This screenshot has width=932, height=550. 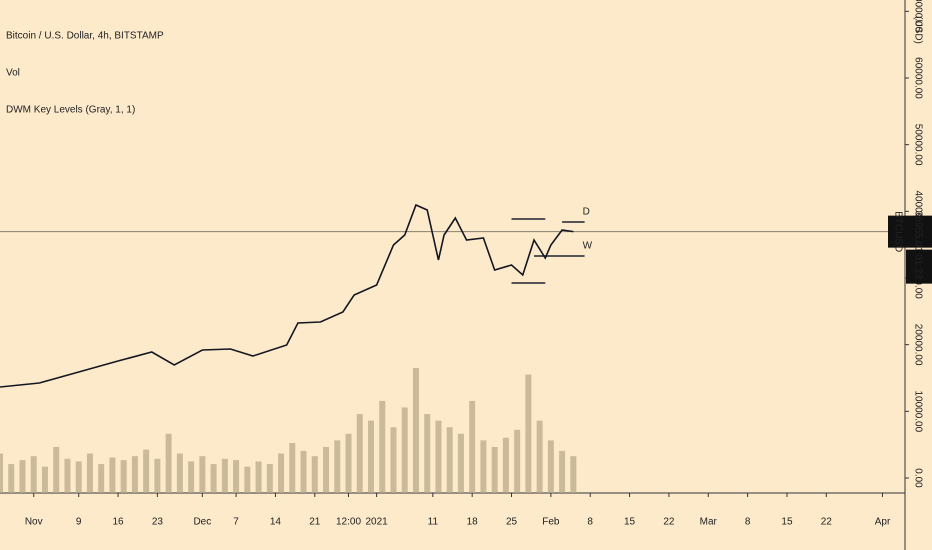 What do you see at coordinates (79, 522) in the screenshot?
I see `x-tick-label: 9` at bounding box center [79, 522].